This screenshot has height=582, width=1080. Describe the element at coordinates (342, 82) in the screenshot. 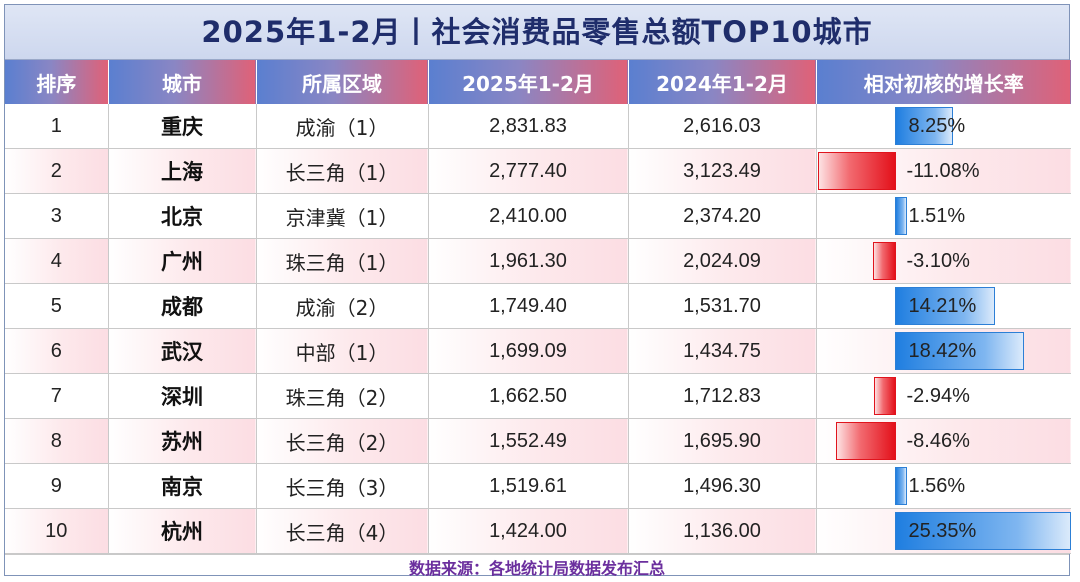

I see `header-region: 所属区域` at that location.